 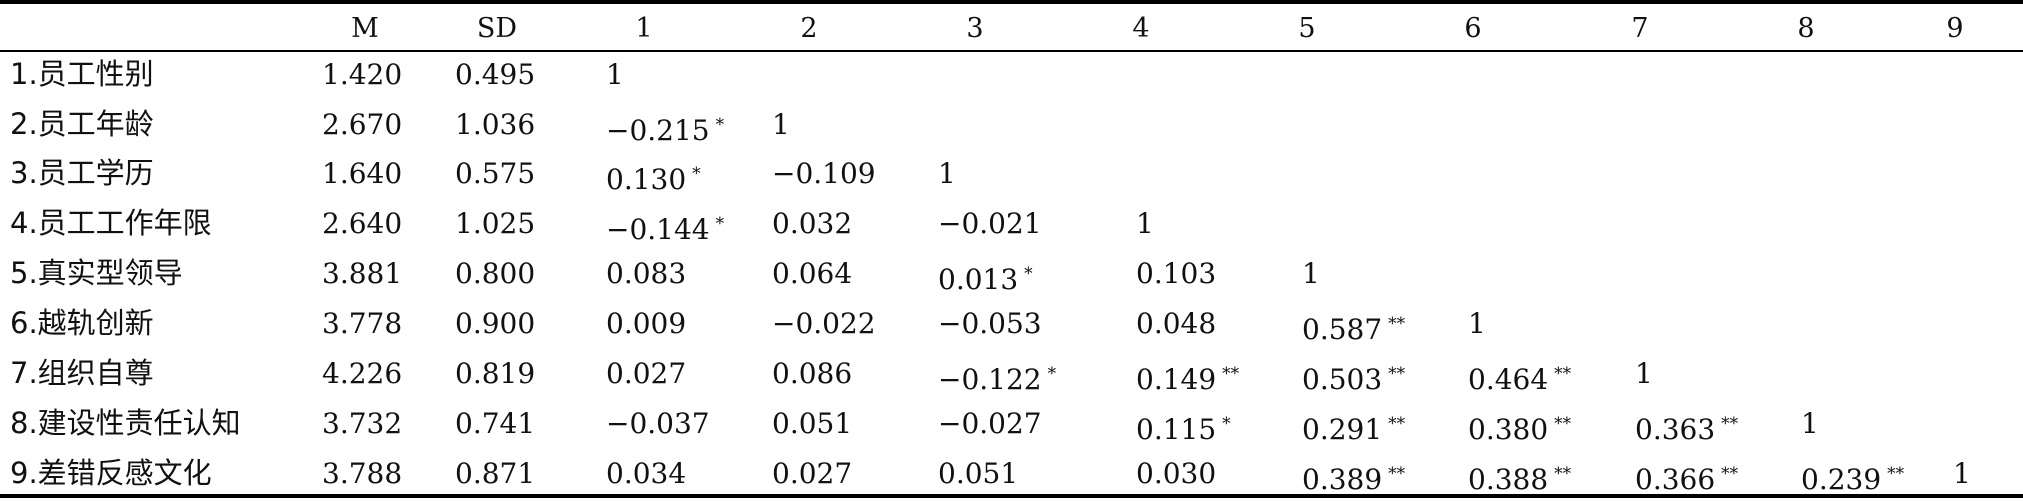 What do you see at coordinates (1473, 28) in the screenshot?
I see `column-header: 6` at bounding box center [1473, 28].